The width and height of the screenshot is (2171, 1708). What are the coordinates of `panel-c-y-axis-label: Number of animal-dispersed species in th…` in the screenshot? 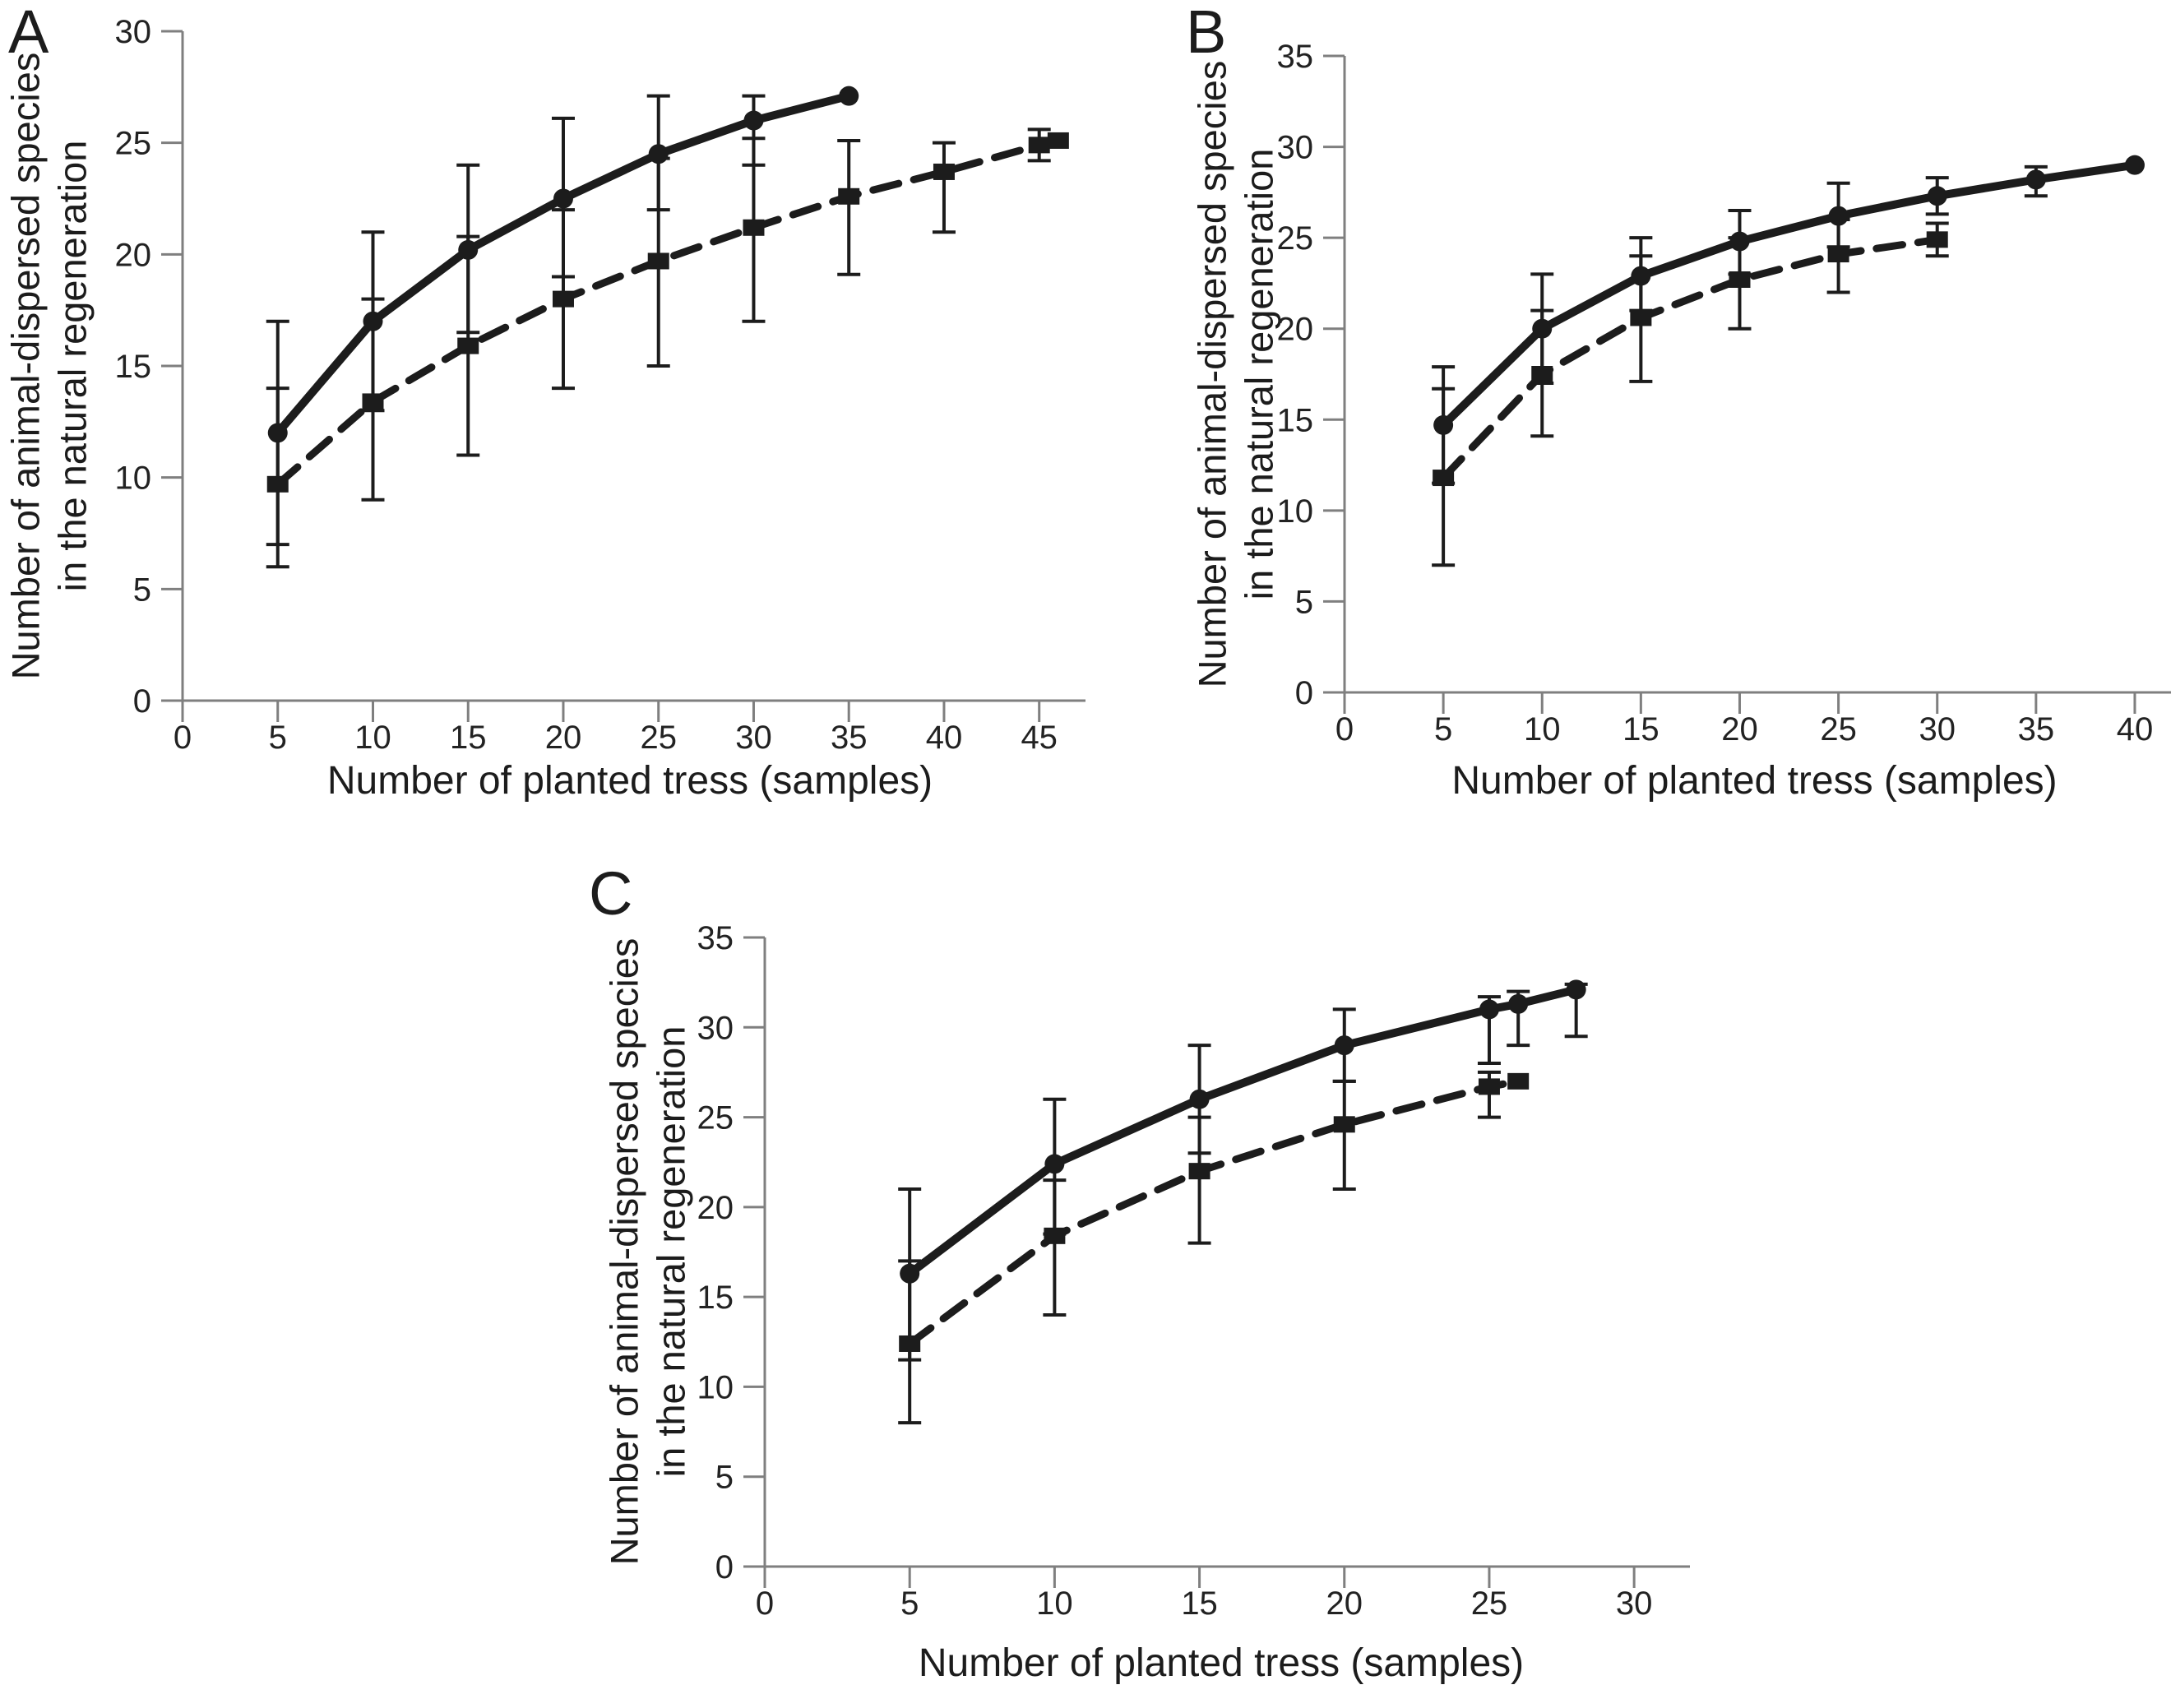 It's located at (648, 1252).